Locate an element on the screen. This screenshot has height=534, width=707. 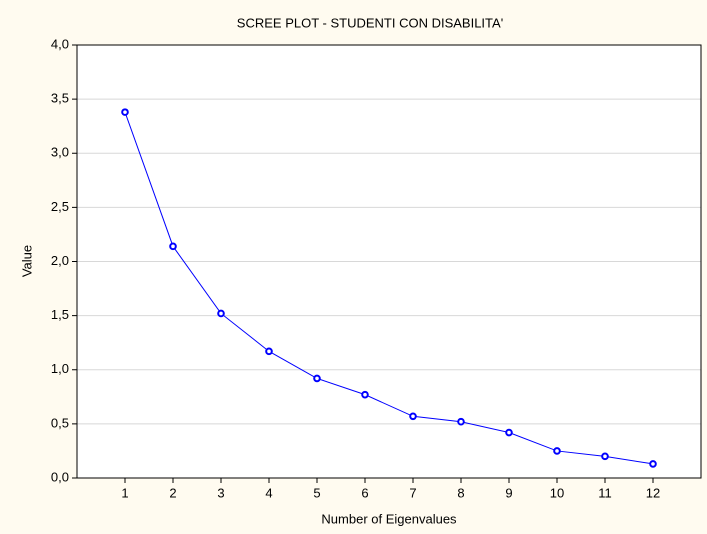
x-tick-label: 9 is located at coordinates (508, 492).